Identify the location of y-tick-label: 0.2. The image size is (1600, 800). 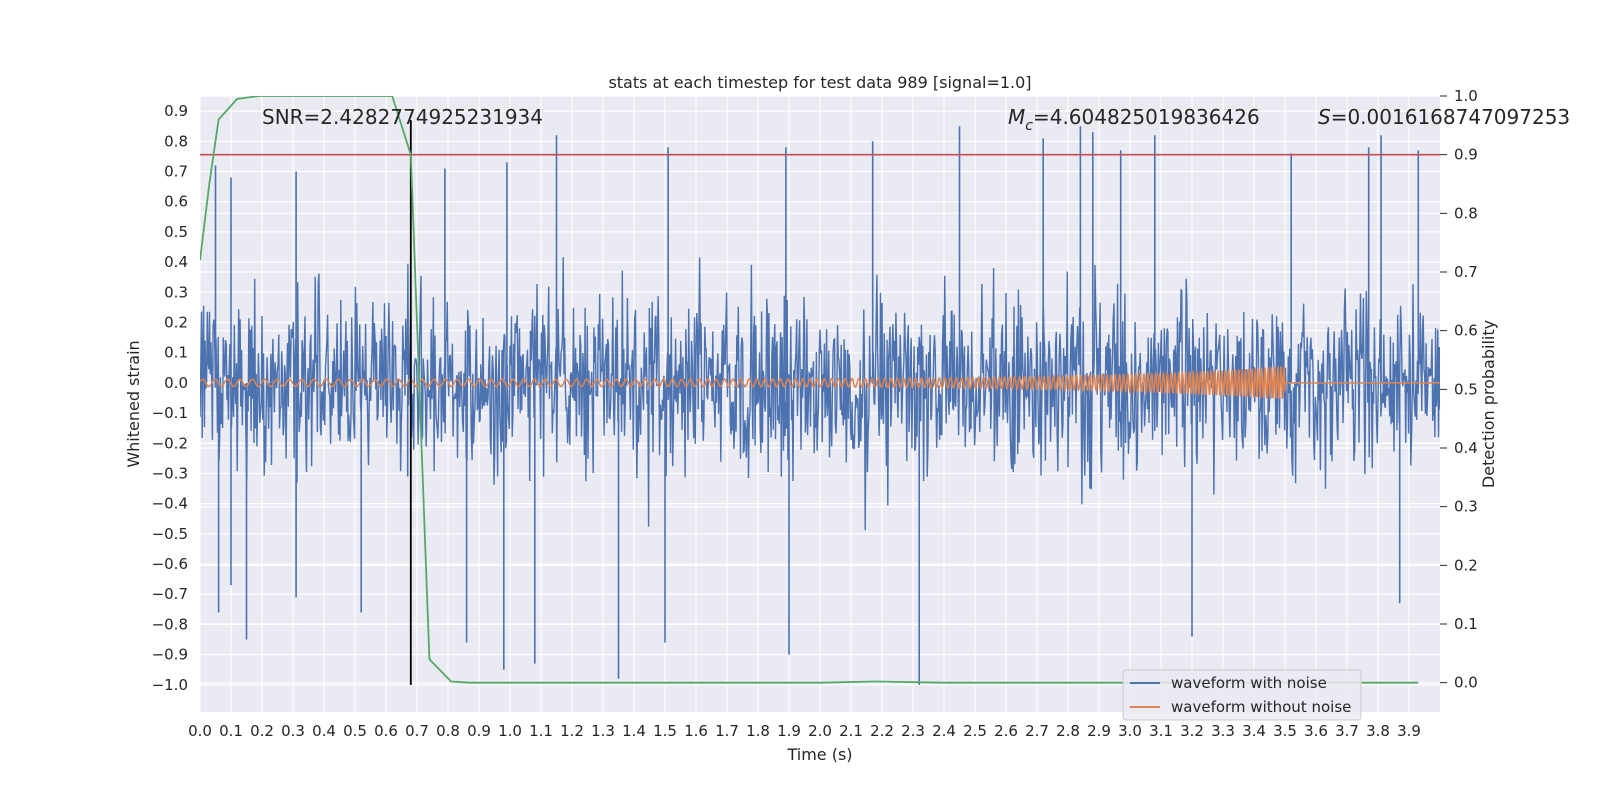
(176, 322).